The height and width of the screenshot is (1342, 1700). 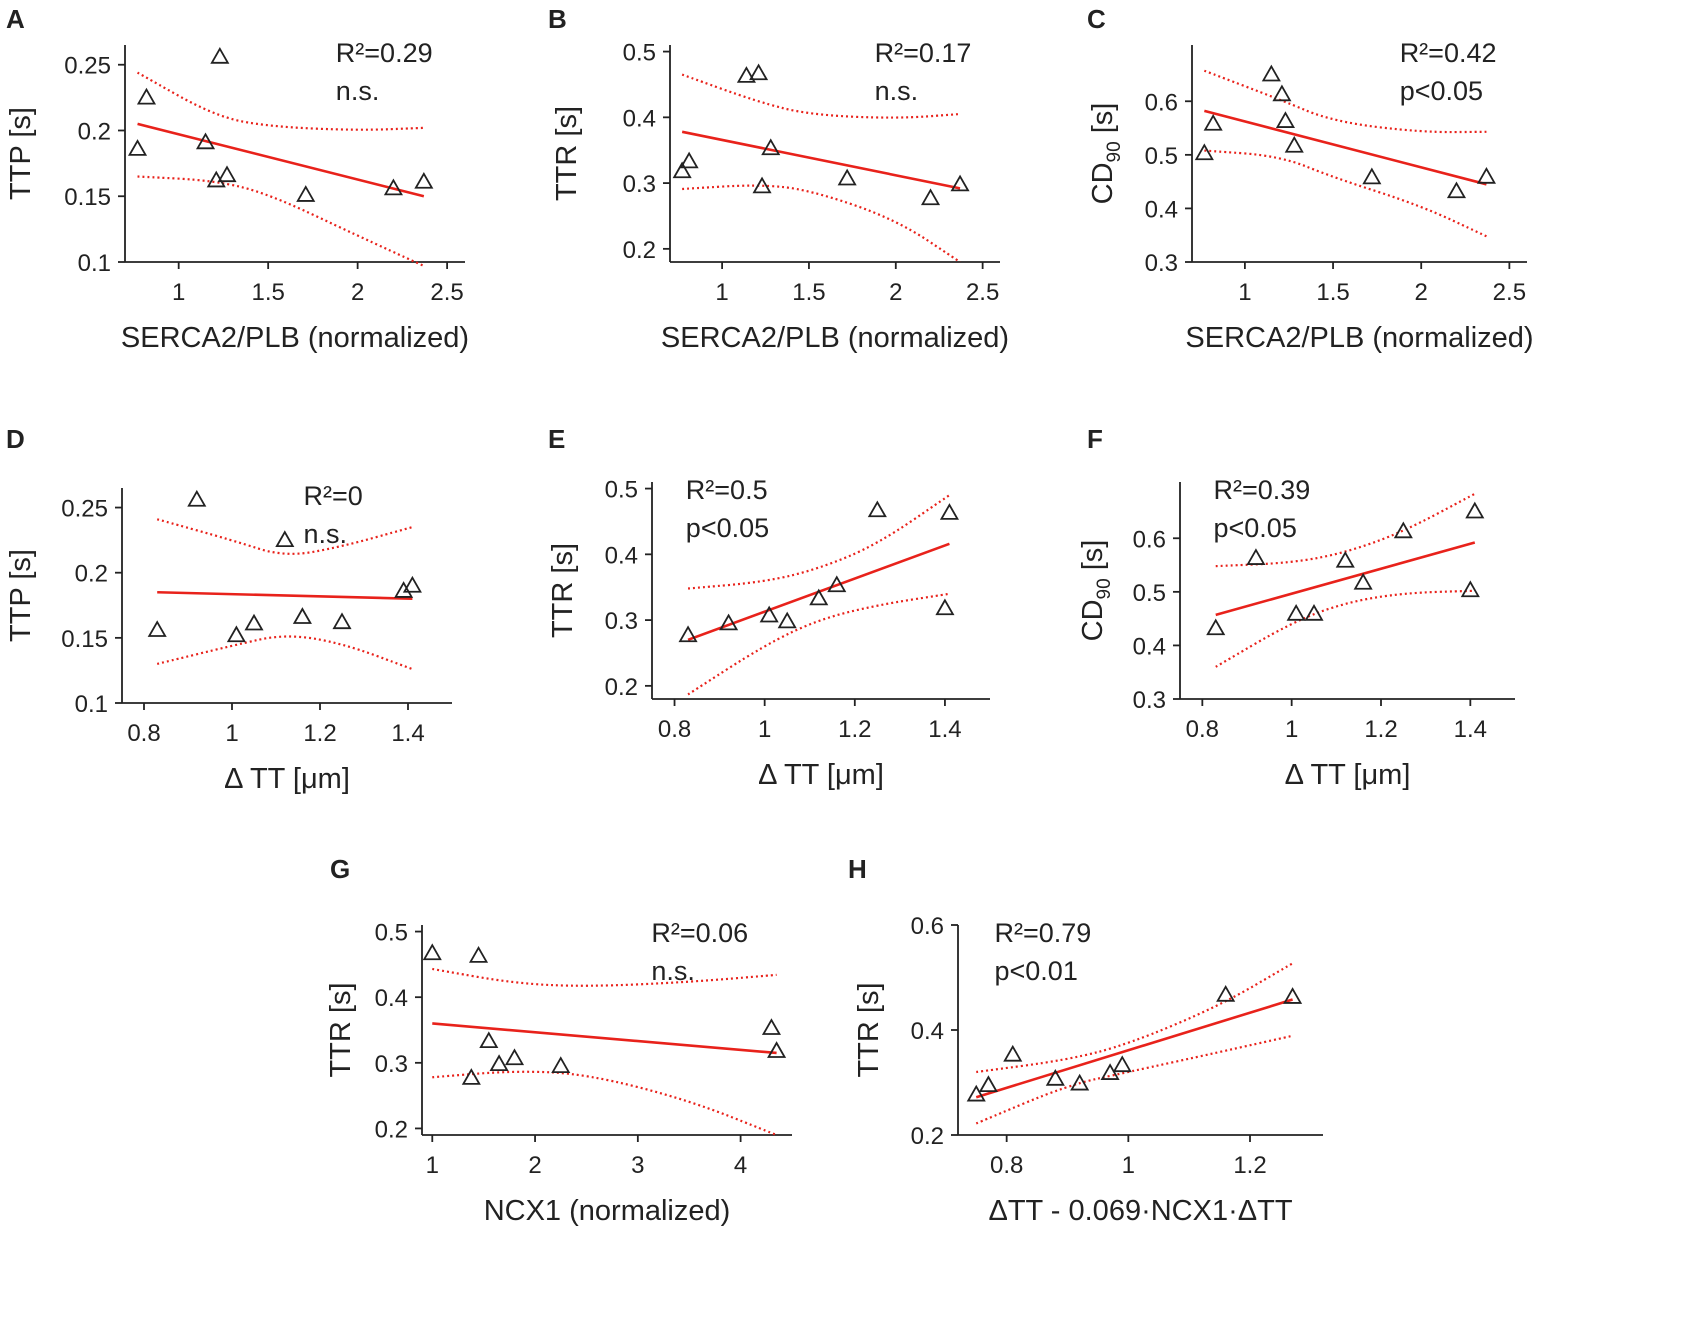 I want to click on y-tick-label: 0.1, so click(x=94, y=263).